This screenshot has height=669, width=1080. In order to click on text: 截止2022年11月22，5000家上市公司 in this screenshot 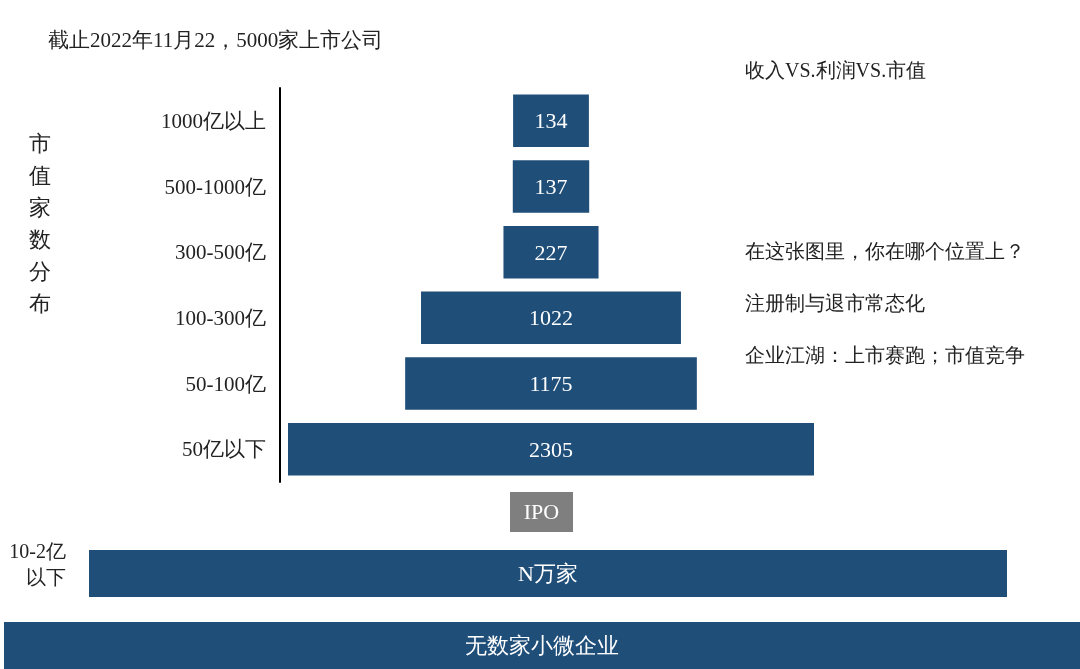, I will do `click(216, 40)`.